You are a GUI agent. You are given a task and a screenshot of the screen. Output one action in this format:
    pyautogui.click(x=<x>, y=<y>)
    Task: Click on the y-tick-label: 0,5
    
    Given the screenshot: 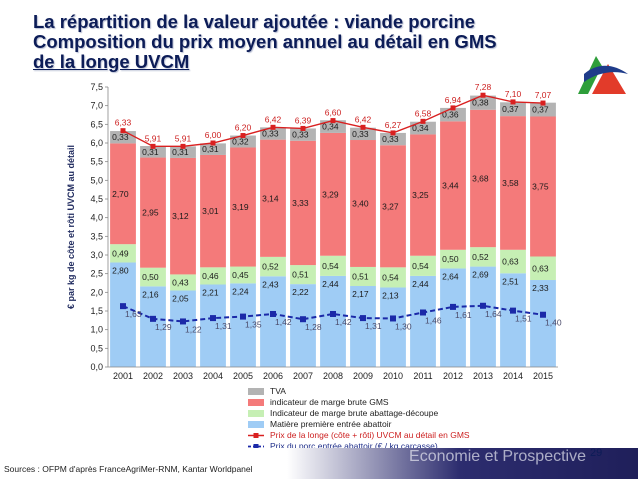 What is the action you would take?
    pyautogui.click(x=96, y=348)
    